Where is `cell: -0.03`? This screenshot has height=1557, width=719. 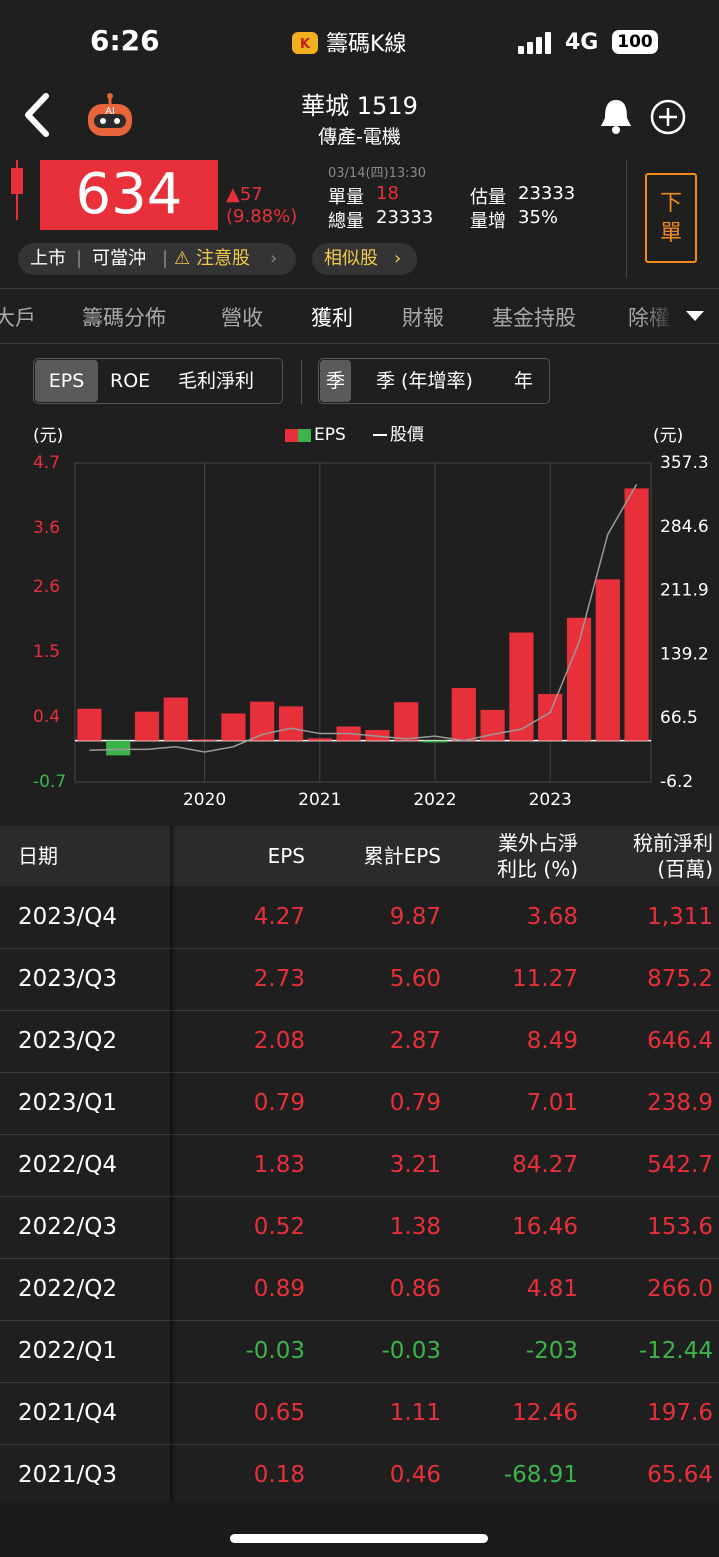
cell: -0.03 is located at coordinates (411, 1351).